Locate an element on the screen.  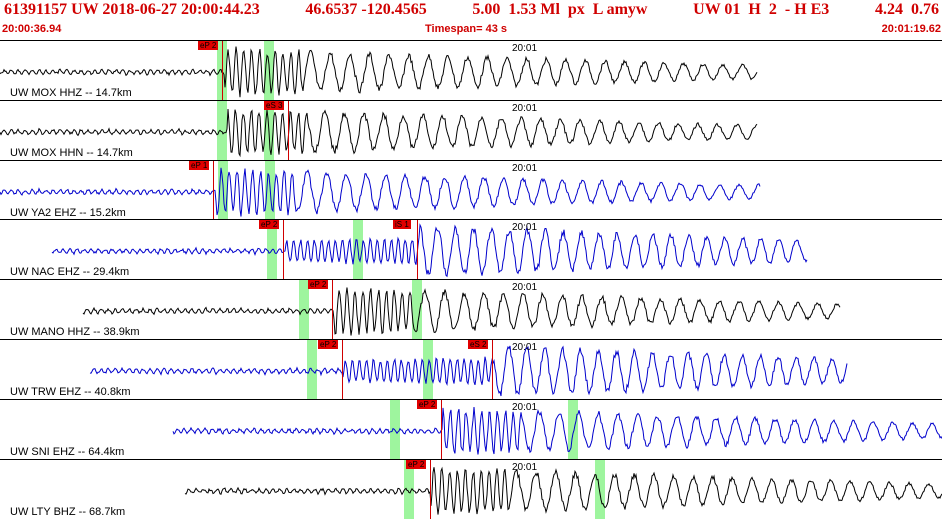
trace-row: eS 3 20:01 UW MOX HHN -- 14.7km is located at coordinates (471, 130).